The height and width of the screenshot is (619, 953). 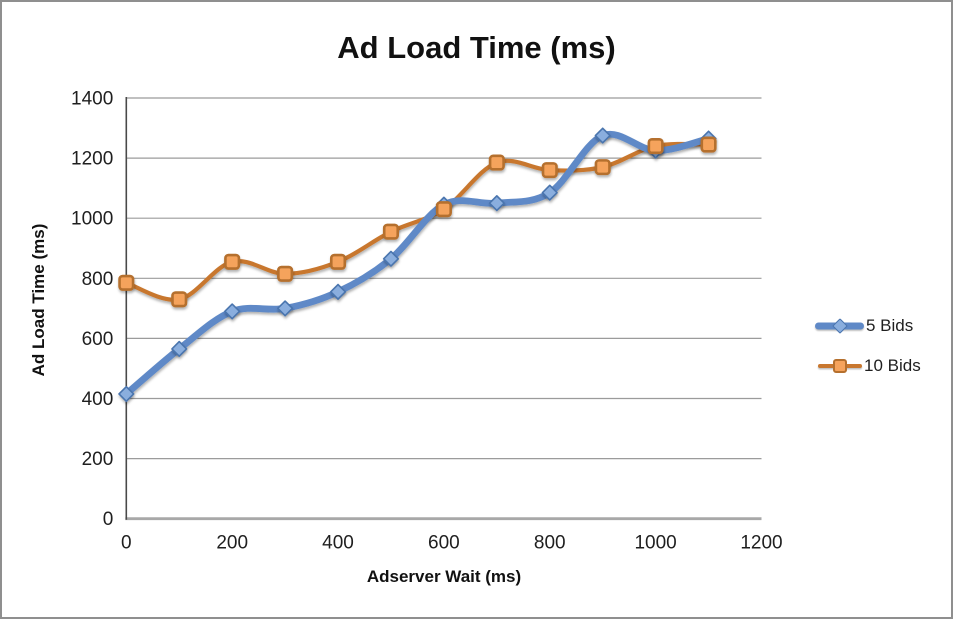 I want to click on chart-title: Ad Load Time (ms), so click(x=476, y=47).